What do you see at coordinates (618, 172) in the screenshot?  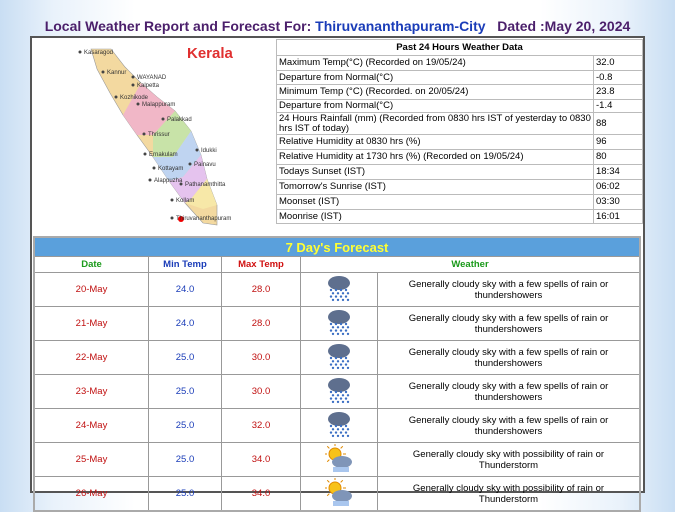 I see `value: 18:34` at bounding box center [618, 172].